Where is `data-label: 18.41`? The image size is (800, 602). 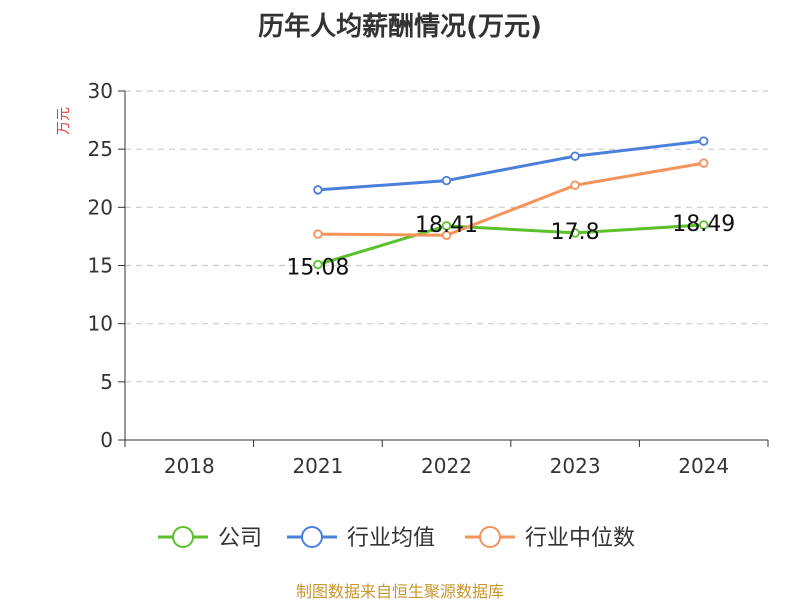
data-label: 18.41 is located at coordinates (446, 225).